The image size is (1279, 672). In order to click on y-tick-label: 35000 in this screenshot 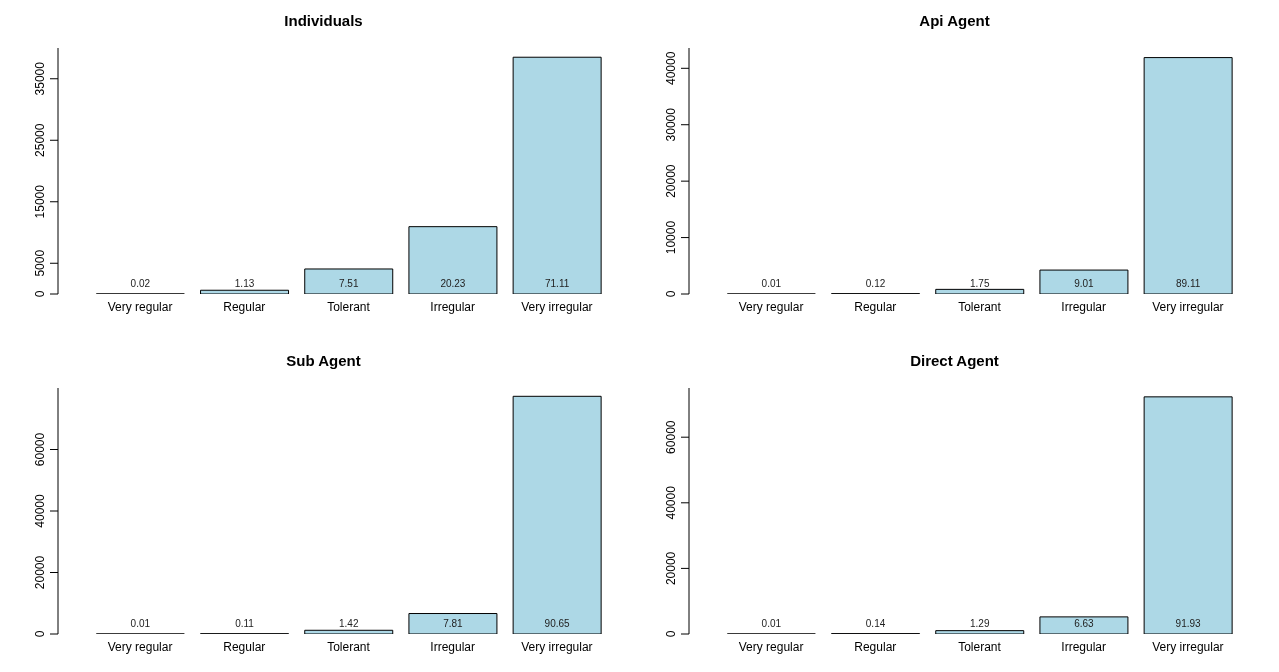, I will do `click(40, 78)`.